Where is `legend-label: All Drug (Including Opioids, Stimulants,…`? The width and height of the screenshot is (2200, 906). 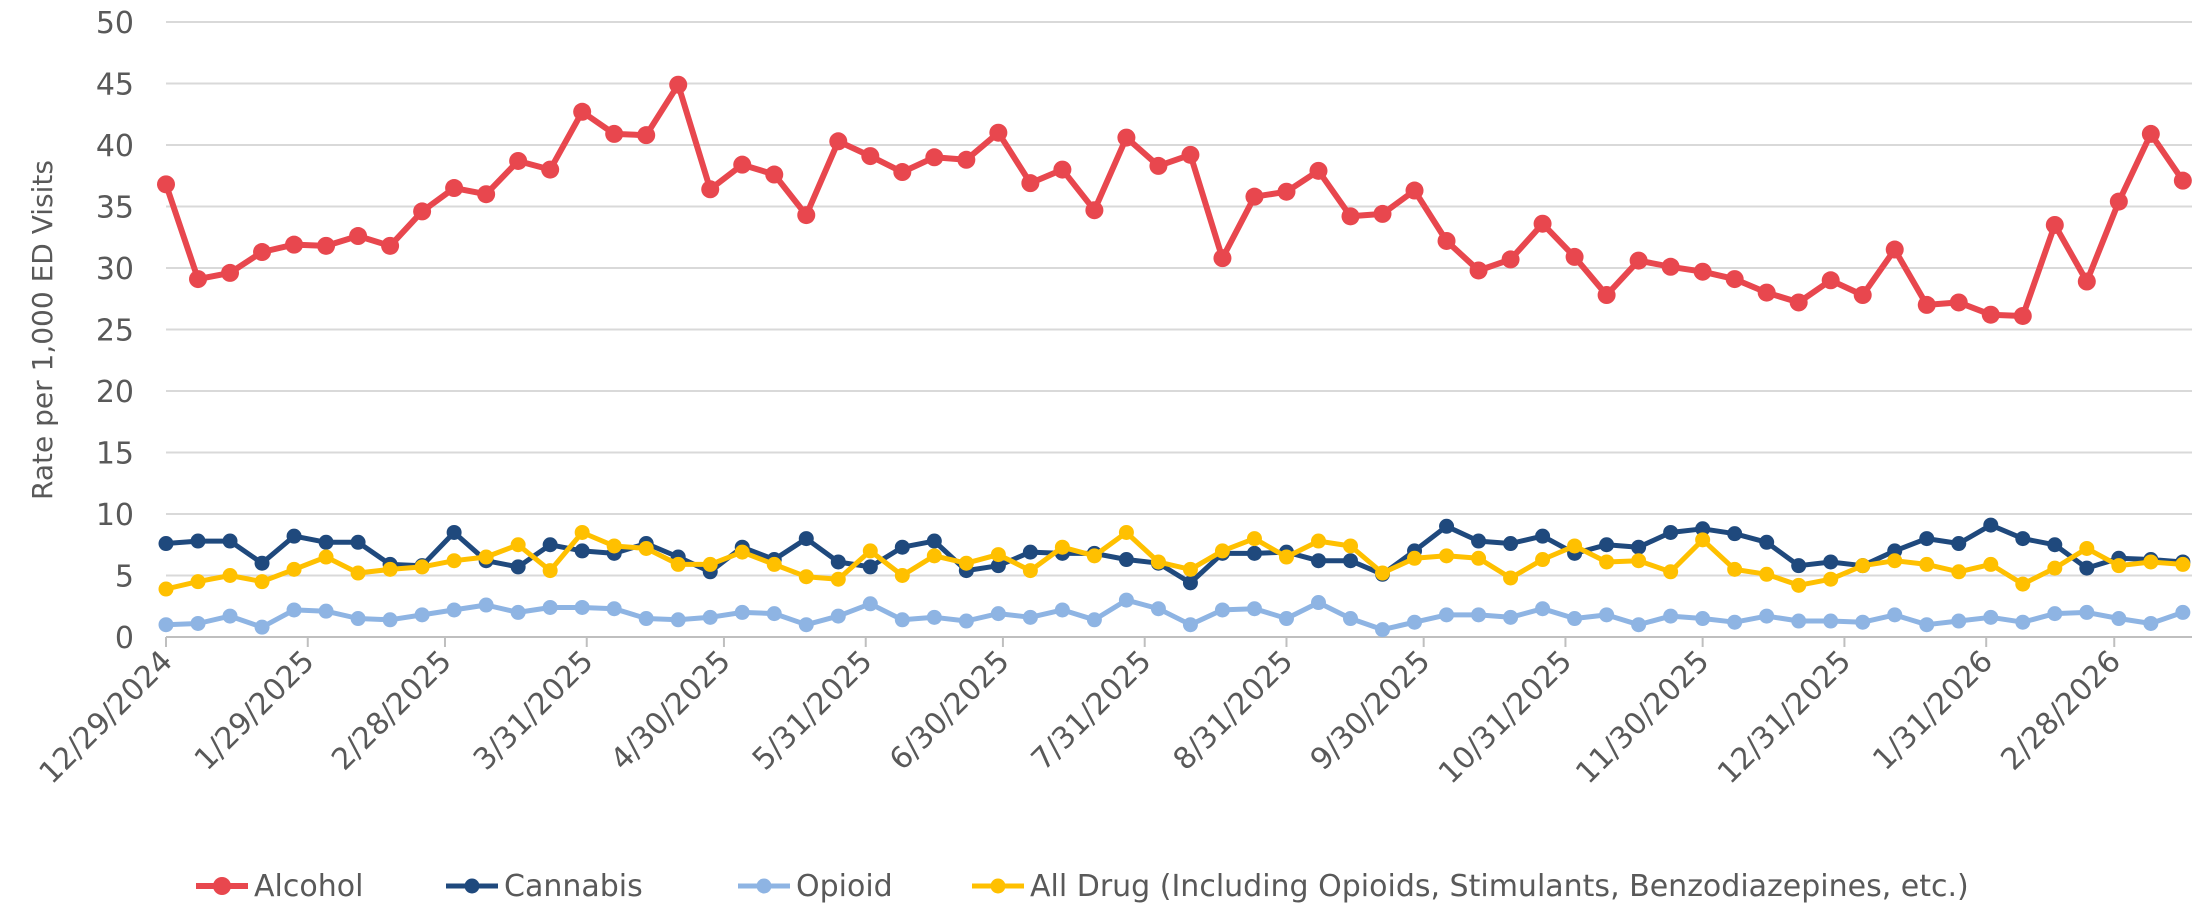
legend-label: All Drug (Including Opioids, Stimulants,… is located at coordinates (1499, 886).